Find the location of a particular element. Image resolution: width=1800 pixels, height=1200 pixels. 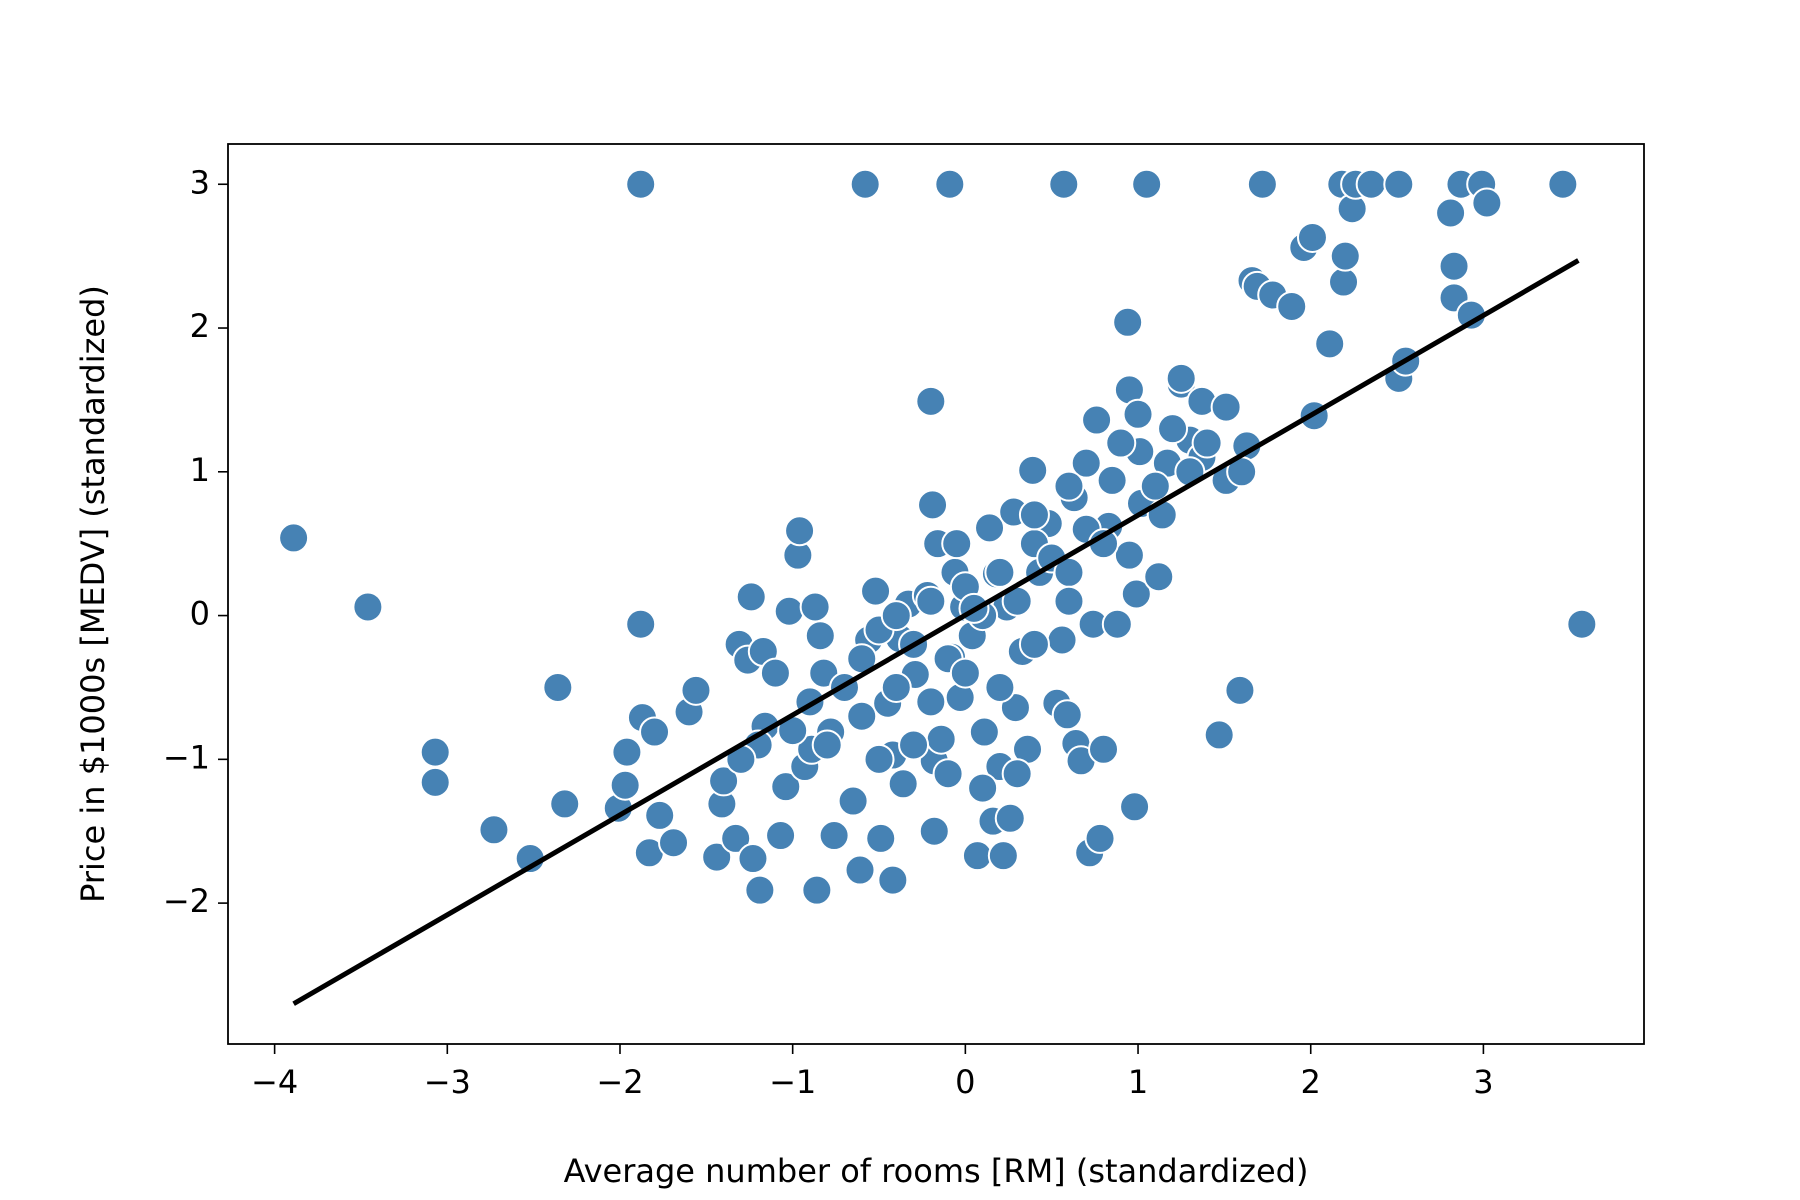

y-tick-label: 1 is located at coordinates (200, 470).